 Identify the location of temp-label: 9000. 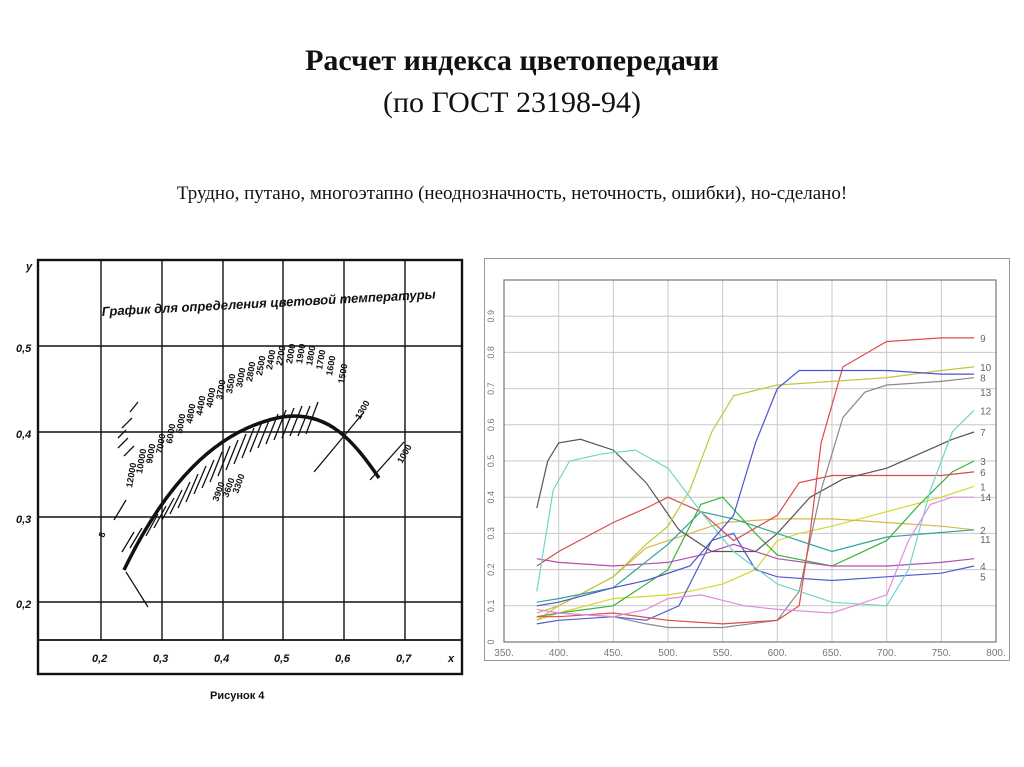
(150, 453).